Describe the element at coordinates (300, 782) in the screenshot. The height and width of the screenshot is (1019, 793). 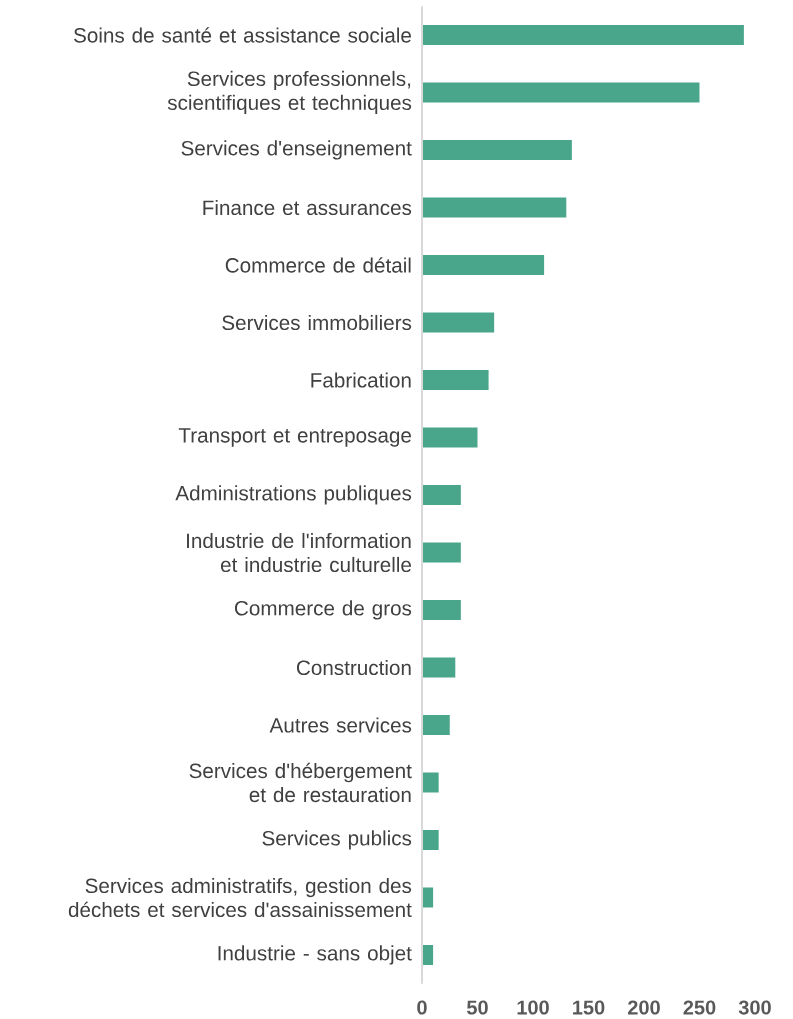
I see `y-tick-label: Services d'hébergement et de restauration` at that location.